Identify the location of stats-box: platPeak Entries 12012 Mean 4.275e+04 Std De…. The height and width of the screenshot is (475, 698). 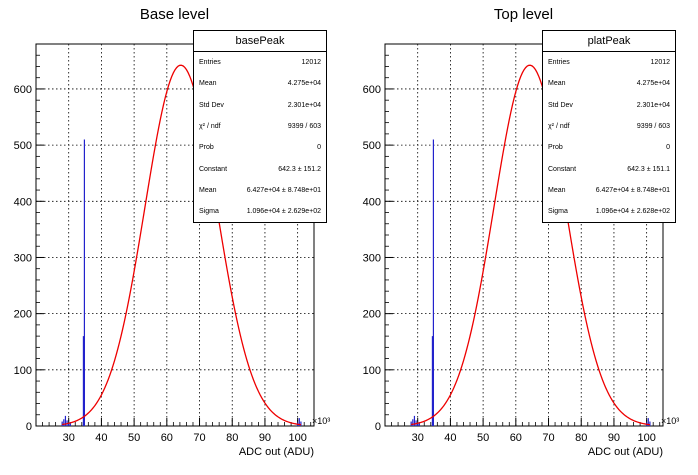
(609, 127).